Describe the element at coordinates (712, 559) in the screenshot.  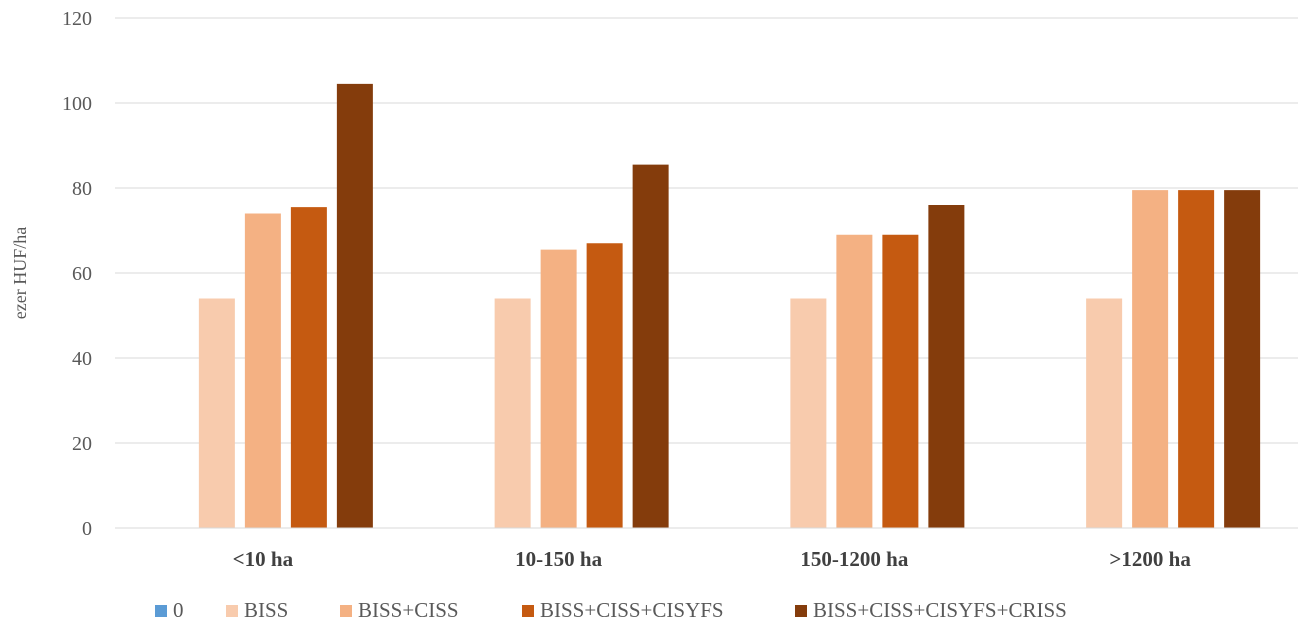
I see `x-axis-categories: <10 ha 10-150 ha 150-1200 ha >1200 ha` at that location.